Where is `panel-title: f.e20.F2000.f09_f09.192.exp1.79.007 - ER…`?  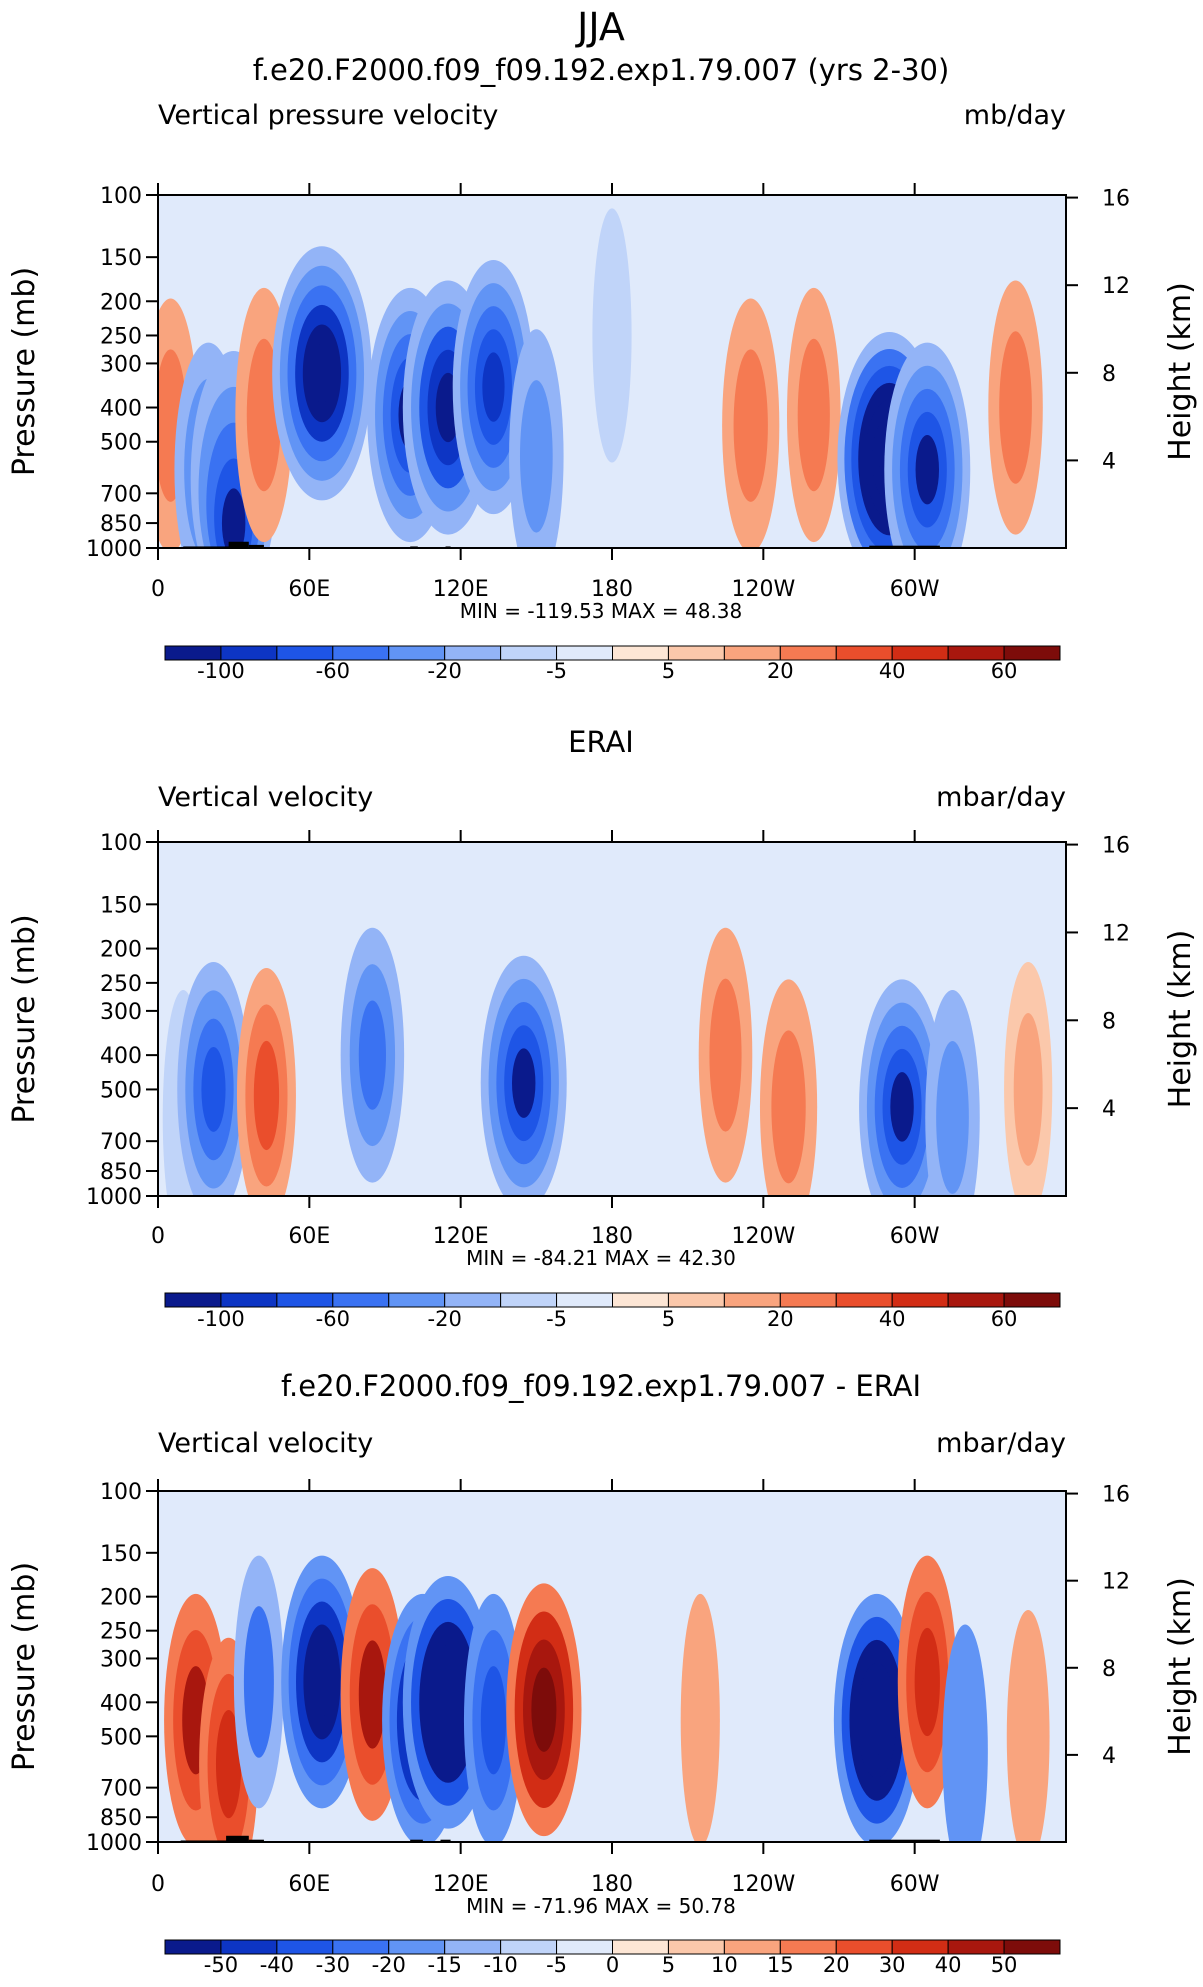 panel-title: f.e20.F2000.f09_f09.192.exp1.79.007 - ER… is located at coordinates (601, 1386).